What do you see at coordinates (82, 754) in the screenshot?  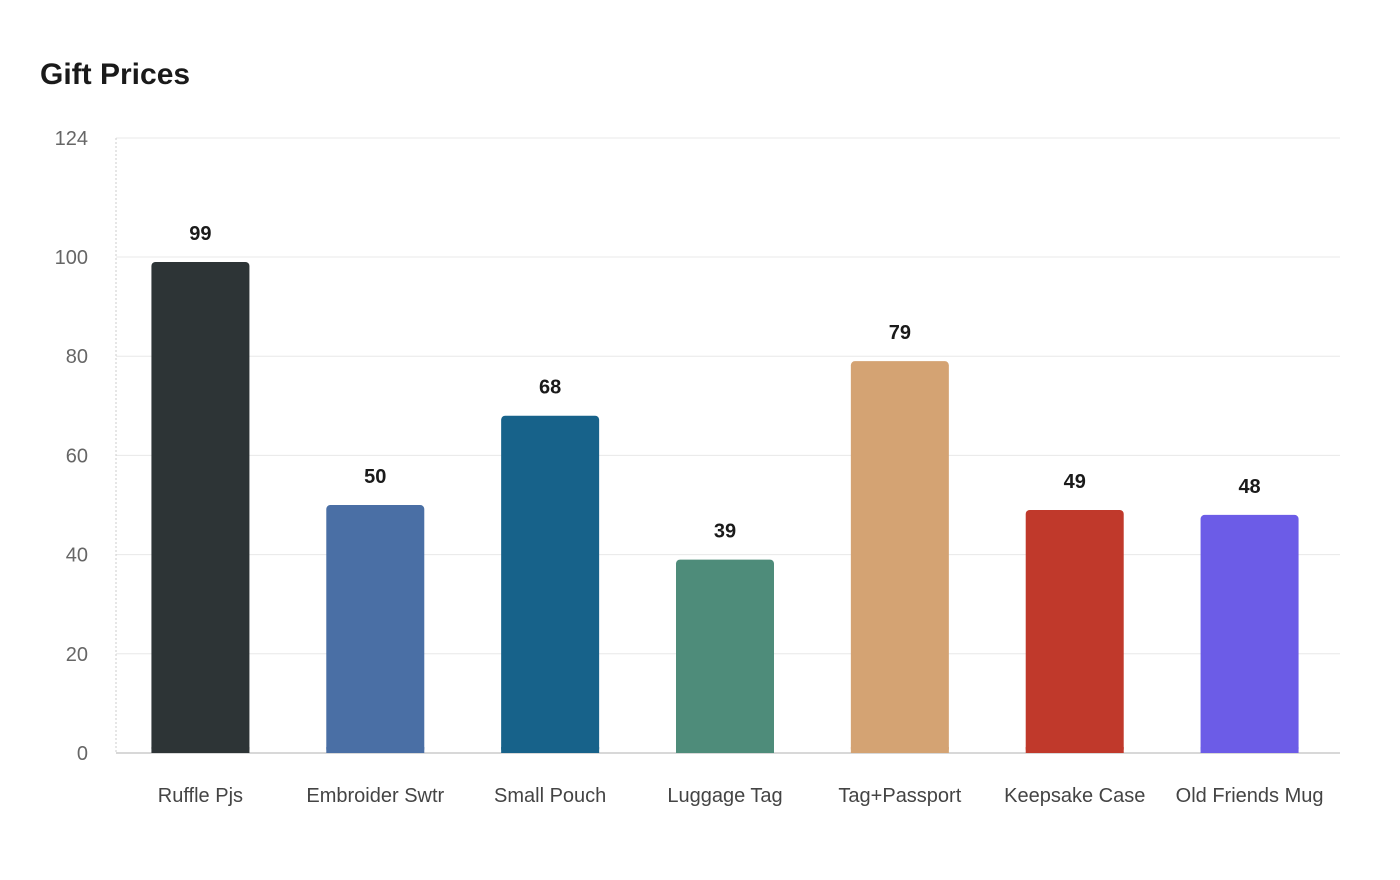 I see `y-tick-label: 0` at bounding box center [82, 754].